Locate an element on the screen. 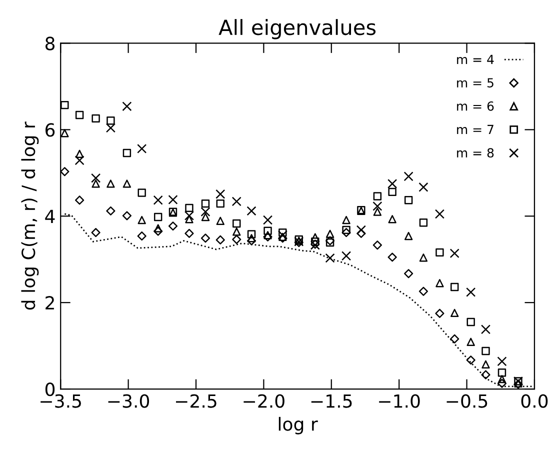  y-tick-label: 0 is located at coordinates (50, 389).